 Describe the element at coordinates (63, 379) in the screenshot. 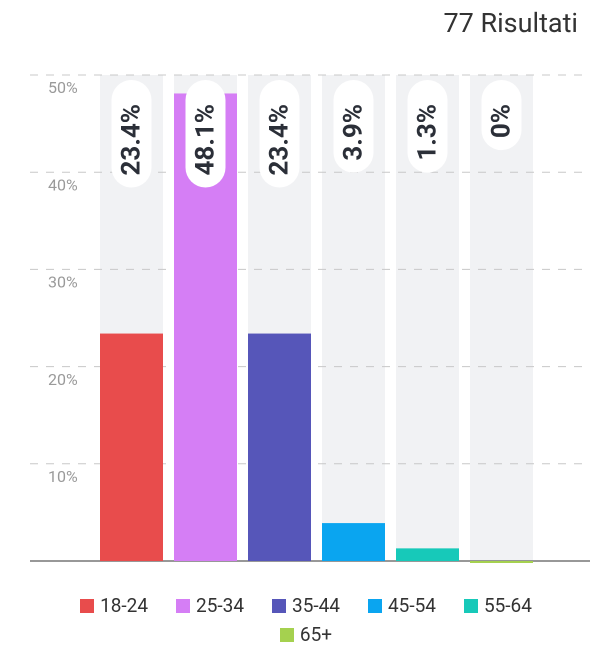

I see `y-tick-label: 20%` at that location.